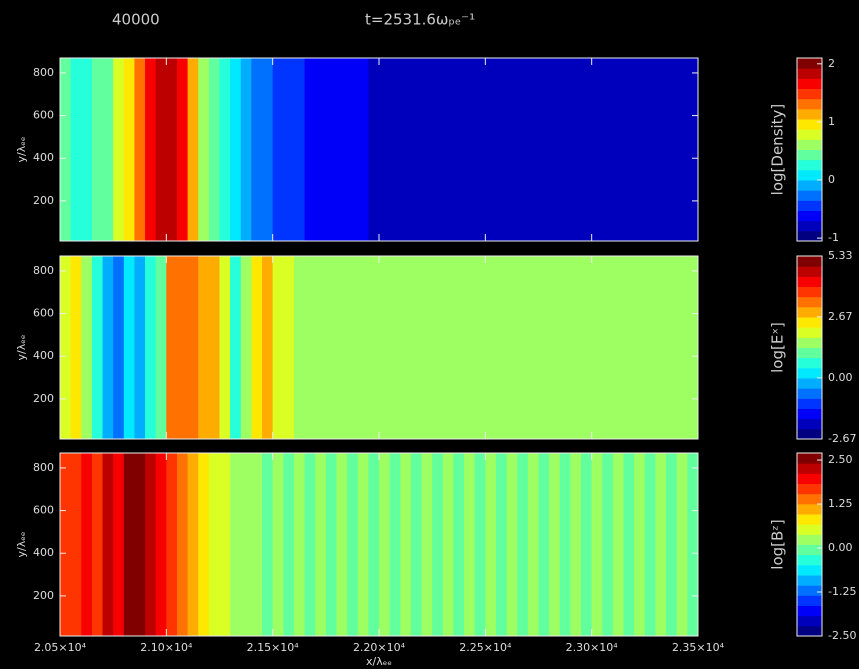 This screenshot has height=669, width=859. What do you see at coordinates (21, 150) in the screenshot?
I see `y-axis-label: y/λₑₑ` at bounding box center [21, 150].